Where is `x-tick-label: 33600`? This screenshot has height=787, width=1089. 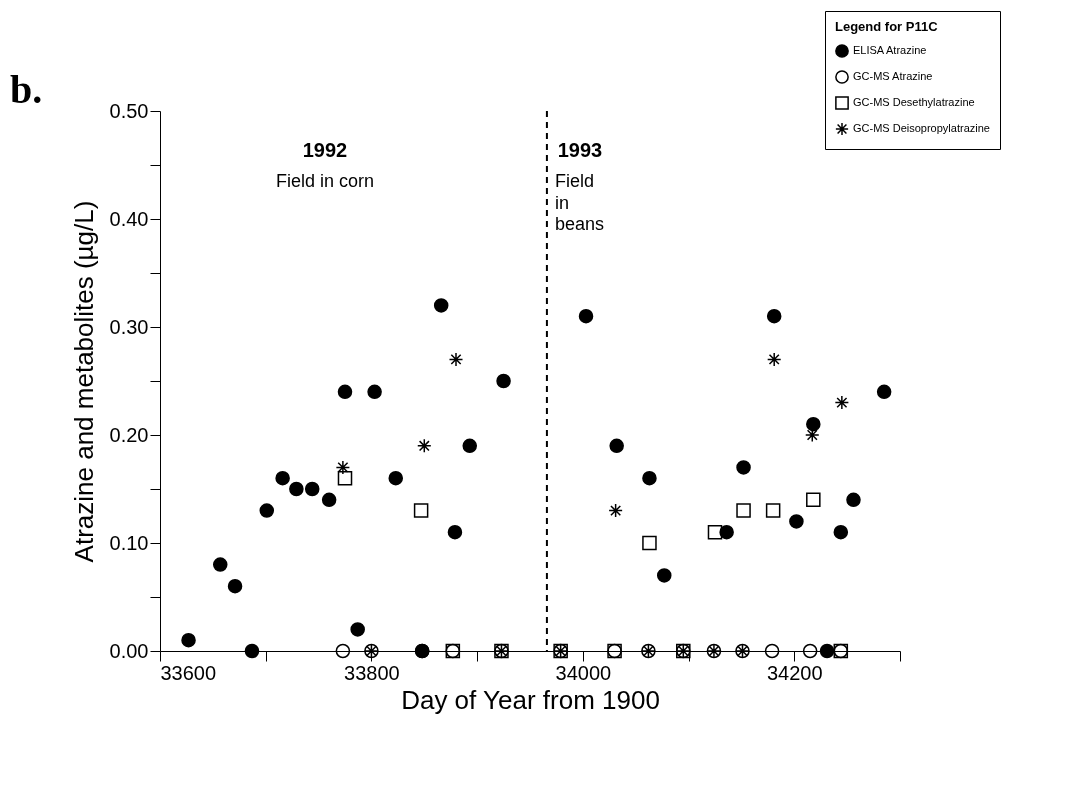 x-tick-label: 33600 is located at coordinates (188, 672).